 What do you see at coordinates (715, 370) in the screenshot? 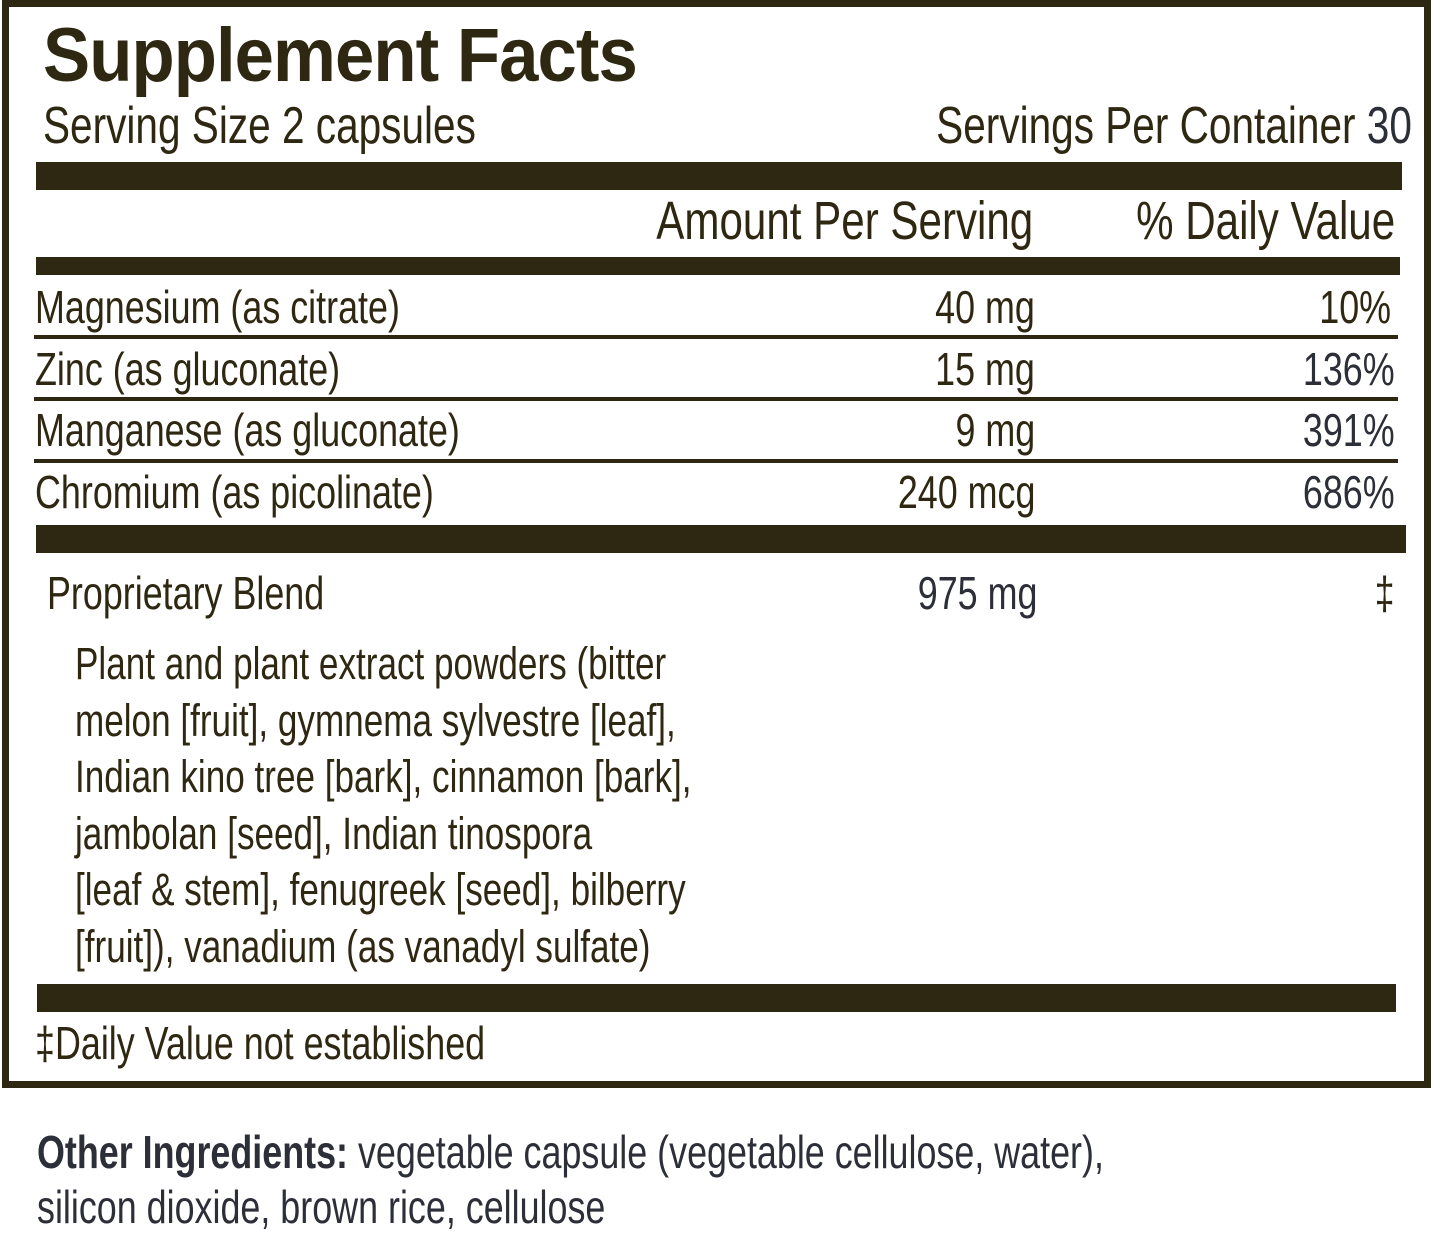
I see `nutrient-row-zinc: Zinc (as gluconate) 15 mg 136%` at bounding box center [715, 370].